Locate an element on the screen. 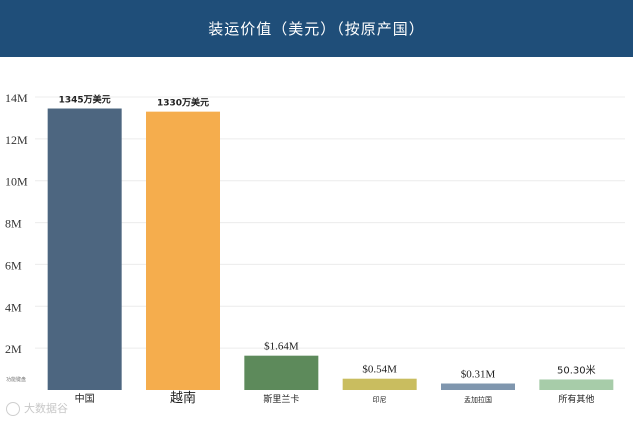  y-tick-label: 10M is located at coordinates (16, 182).